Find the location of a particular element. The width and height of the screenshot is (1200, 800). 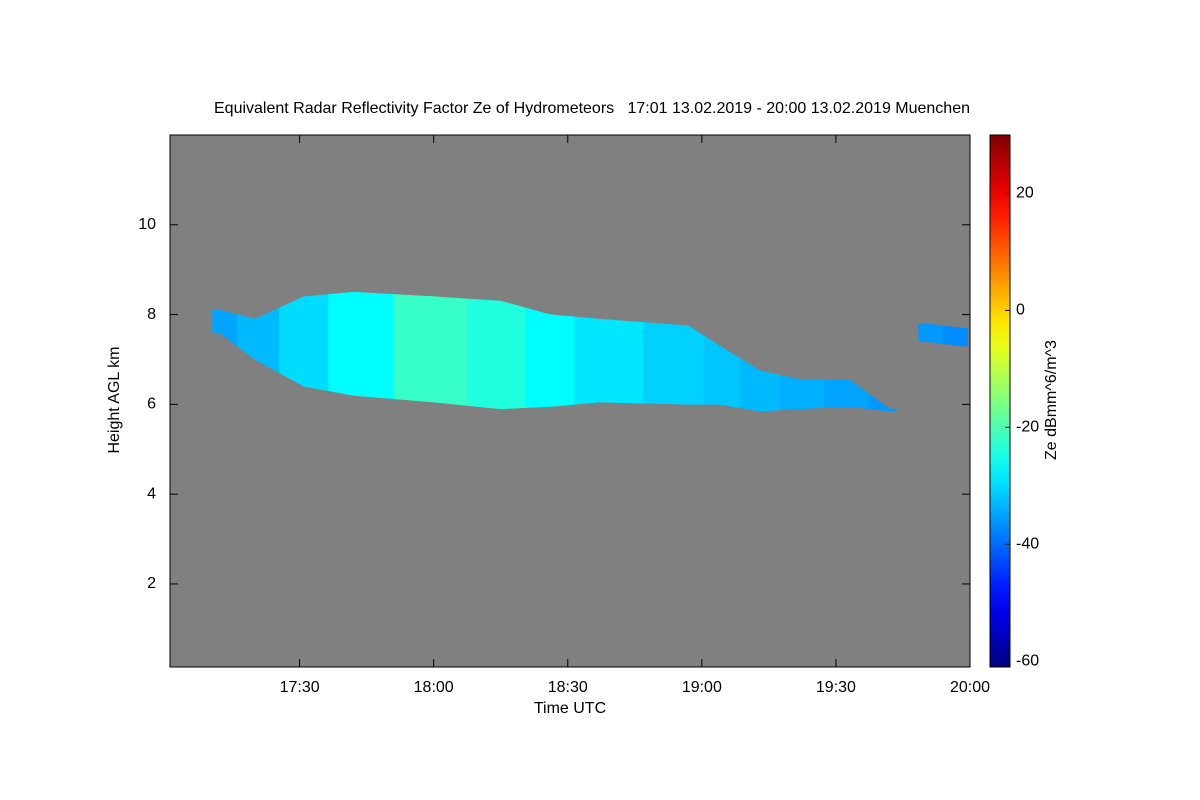

colorbar-tick-label: 20 is located at coordinates (1025, 193).